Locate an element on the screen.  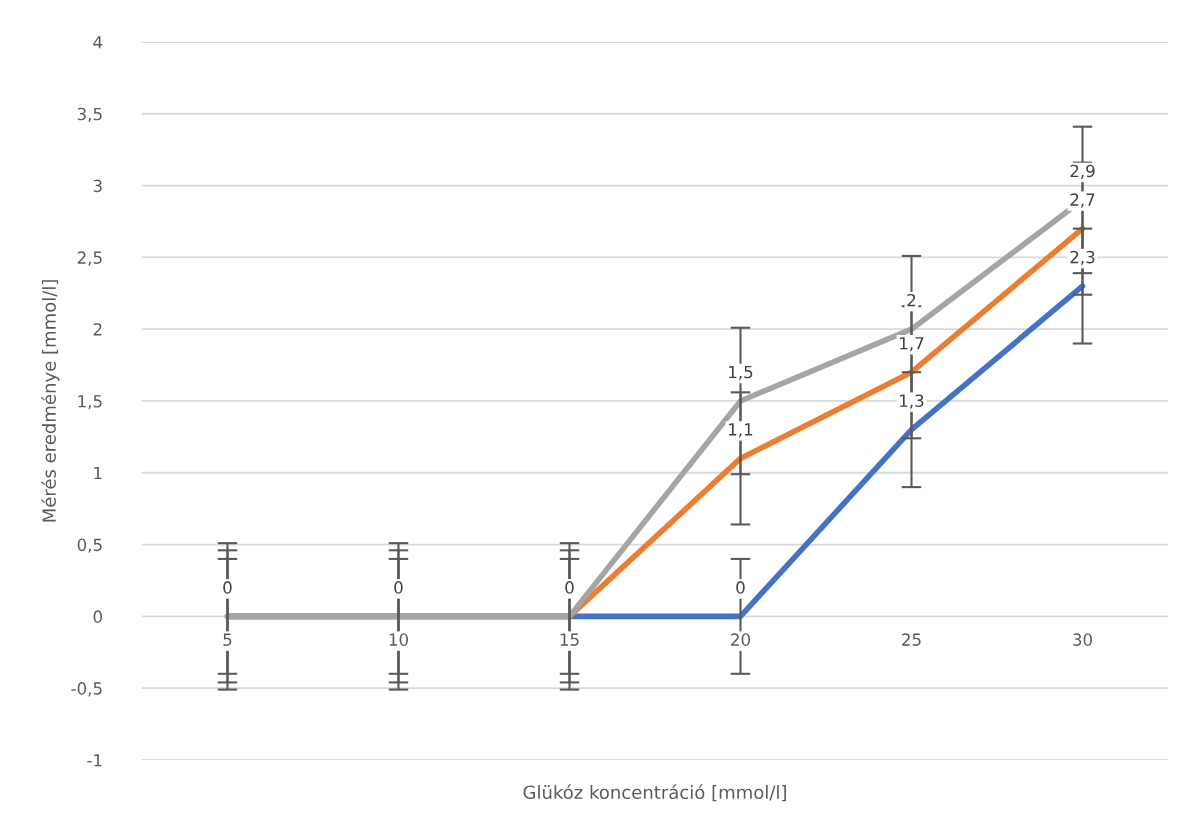
y-tick-label: 0 is located at coordinates (97, 616).